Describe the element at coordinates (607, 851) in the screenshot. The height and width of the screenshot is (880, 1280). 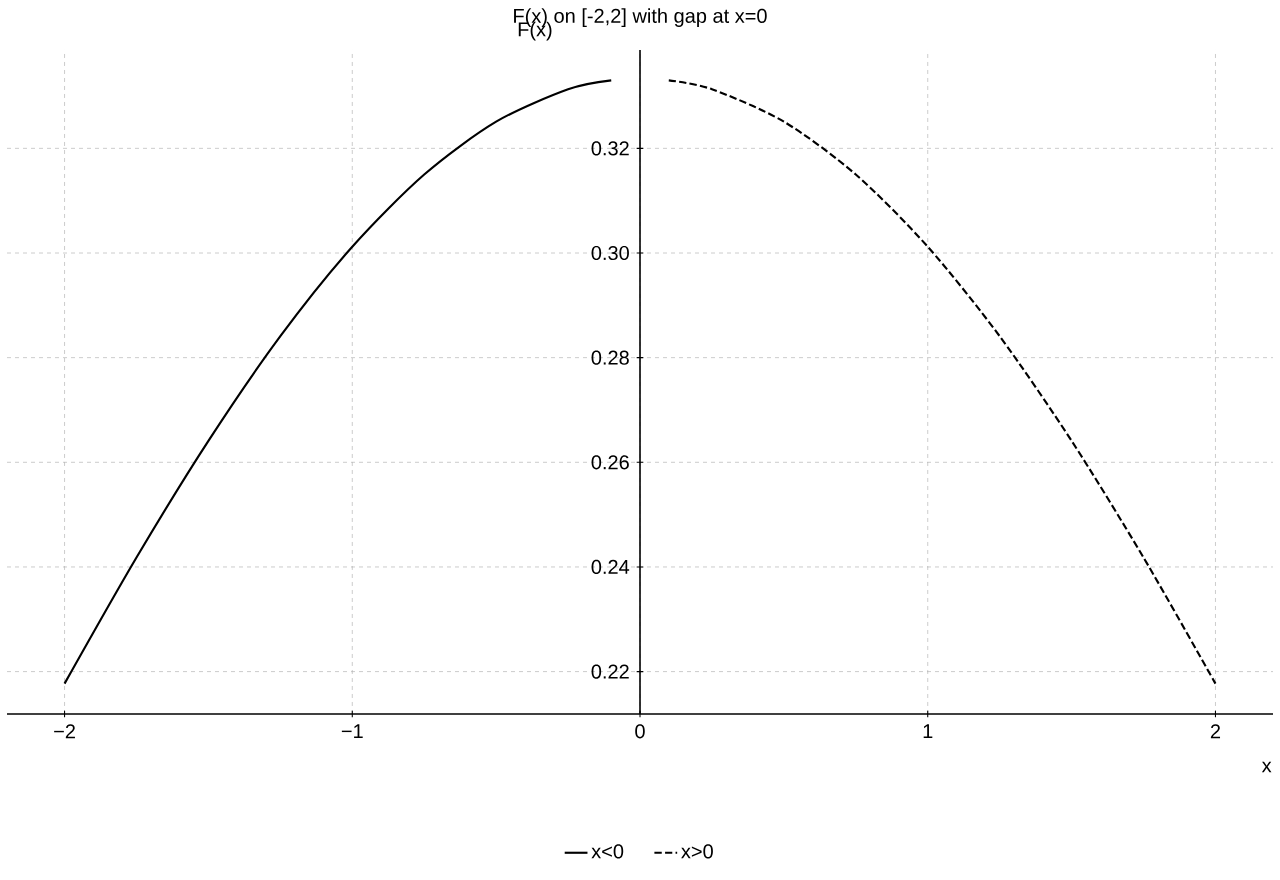
I see `legend-label: x<0` at that location.